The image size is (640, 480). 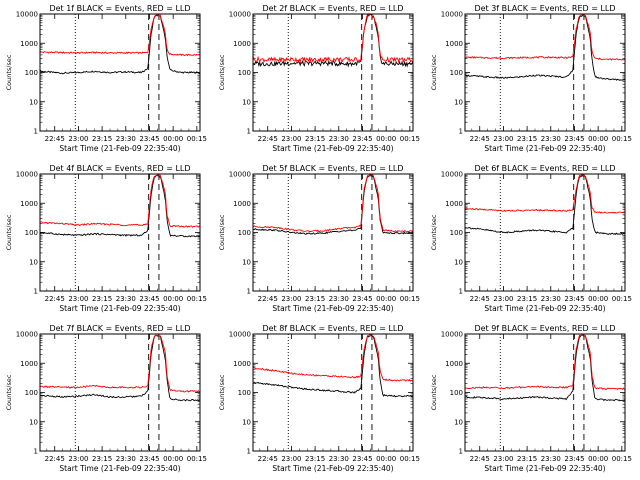 What do you see at coordinates (119, 8) in the screenshot?
I see `panel-title: Det 1f BLACK = Events, RED = LLD` at bounding box center [119, 8].